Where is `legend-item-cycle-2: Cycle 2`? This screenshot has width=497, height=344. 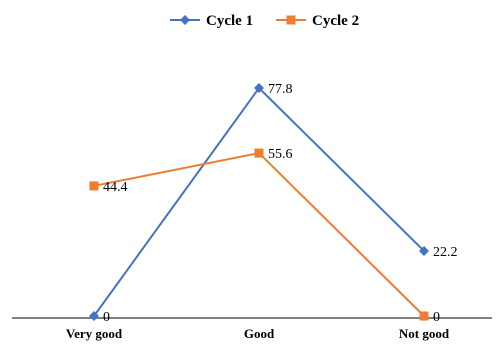 legend-item-cycle-2: Cycle 2 is located at coordinates (317, 21).